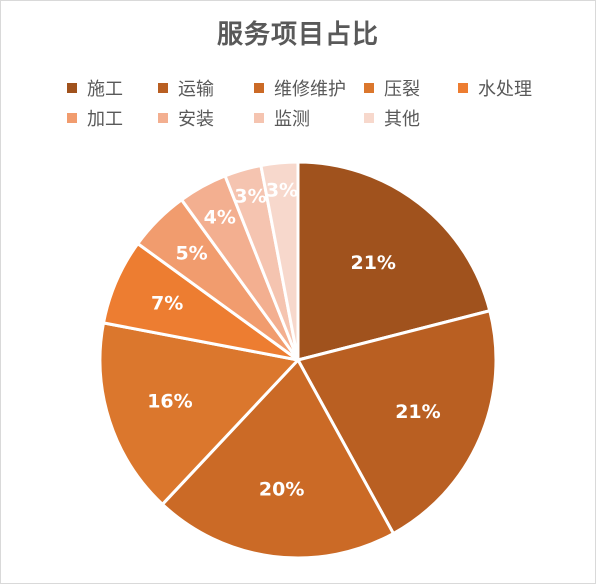 The width and height of the screenshot is (596, 584). Describe the element at coordinates (196, 89) in the screenshot. I see `legend-label: 运输` at that location.